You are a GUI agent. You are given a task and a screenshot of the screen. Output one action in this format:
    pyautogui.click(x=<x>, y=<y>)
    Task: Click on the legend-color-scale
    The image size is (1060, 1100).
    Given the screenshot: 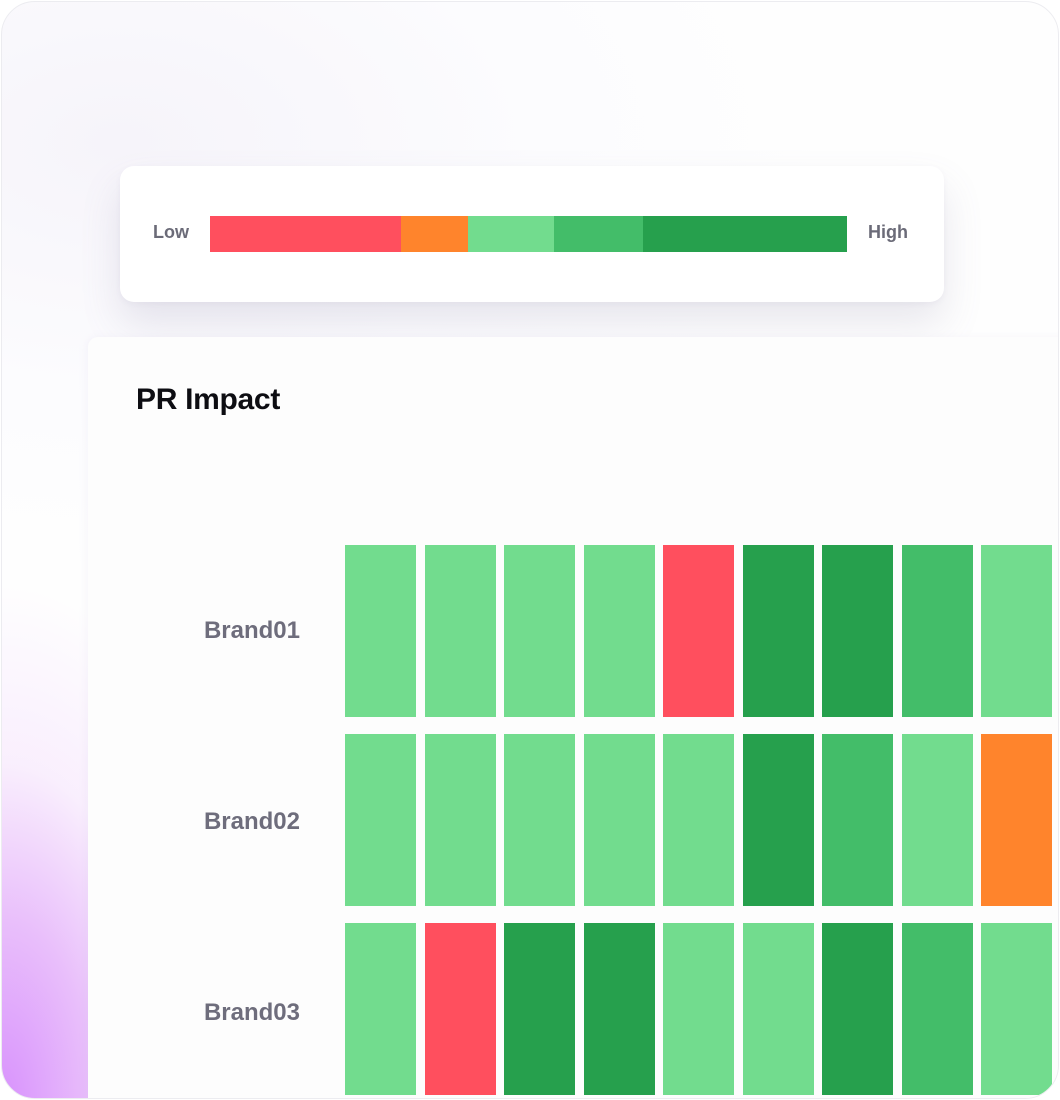 What is the action you would take?
    pyautogui.click(x=529, y=234)
    